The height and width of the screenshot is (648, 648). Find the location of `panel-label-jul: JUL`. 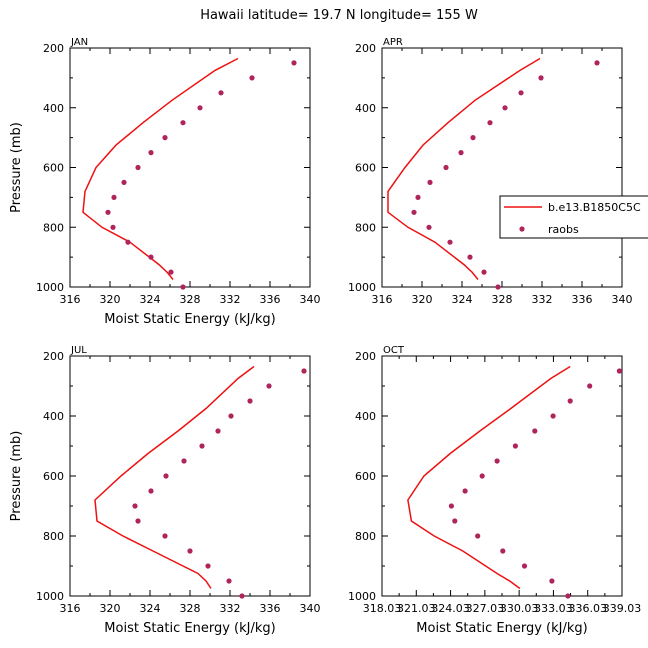

panel-label-jul: JUL is located at coordinates (78, 350).